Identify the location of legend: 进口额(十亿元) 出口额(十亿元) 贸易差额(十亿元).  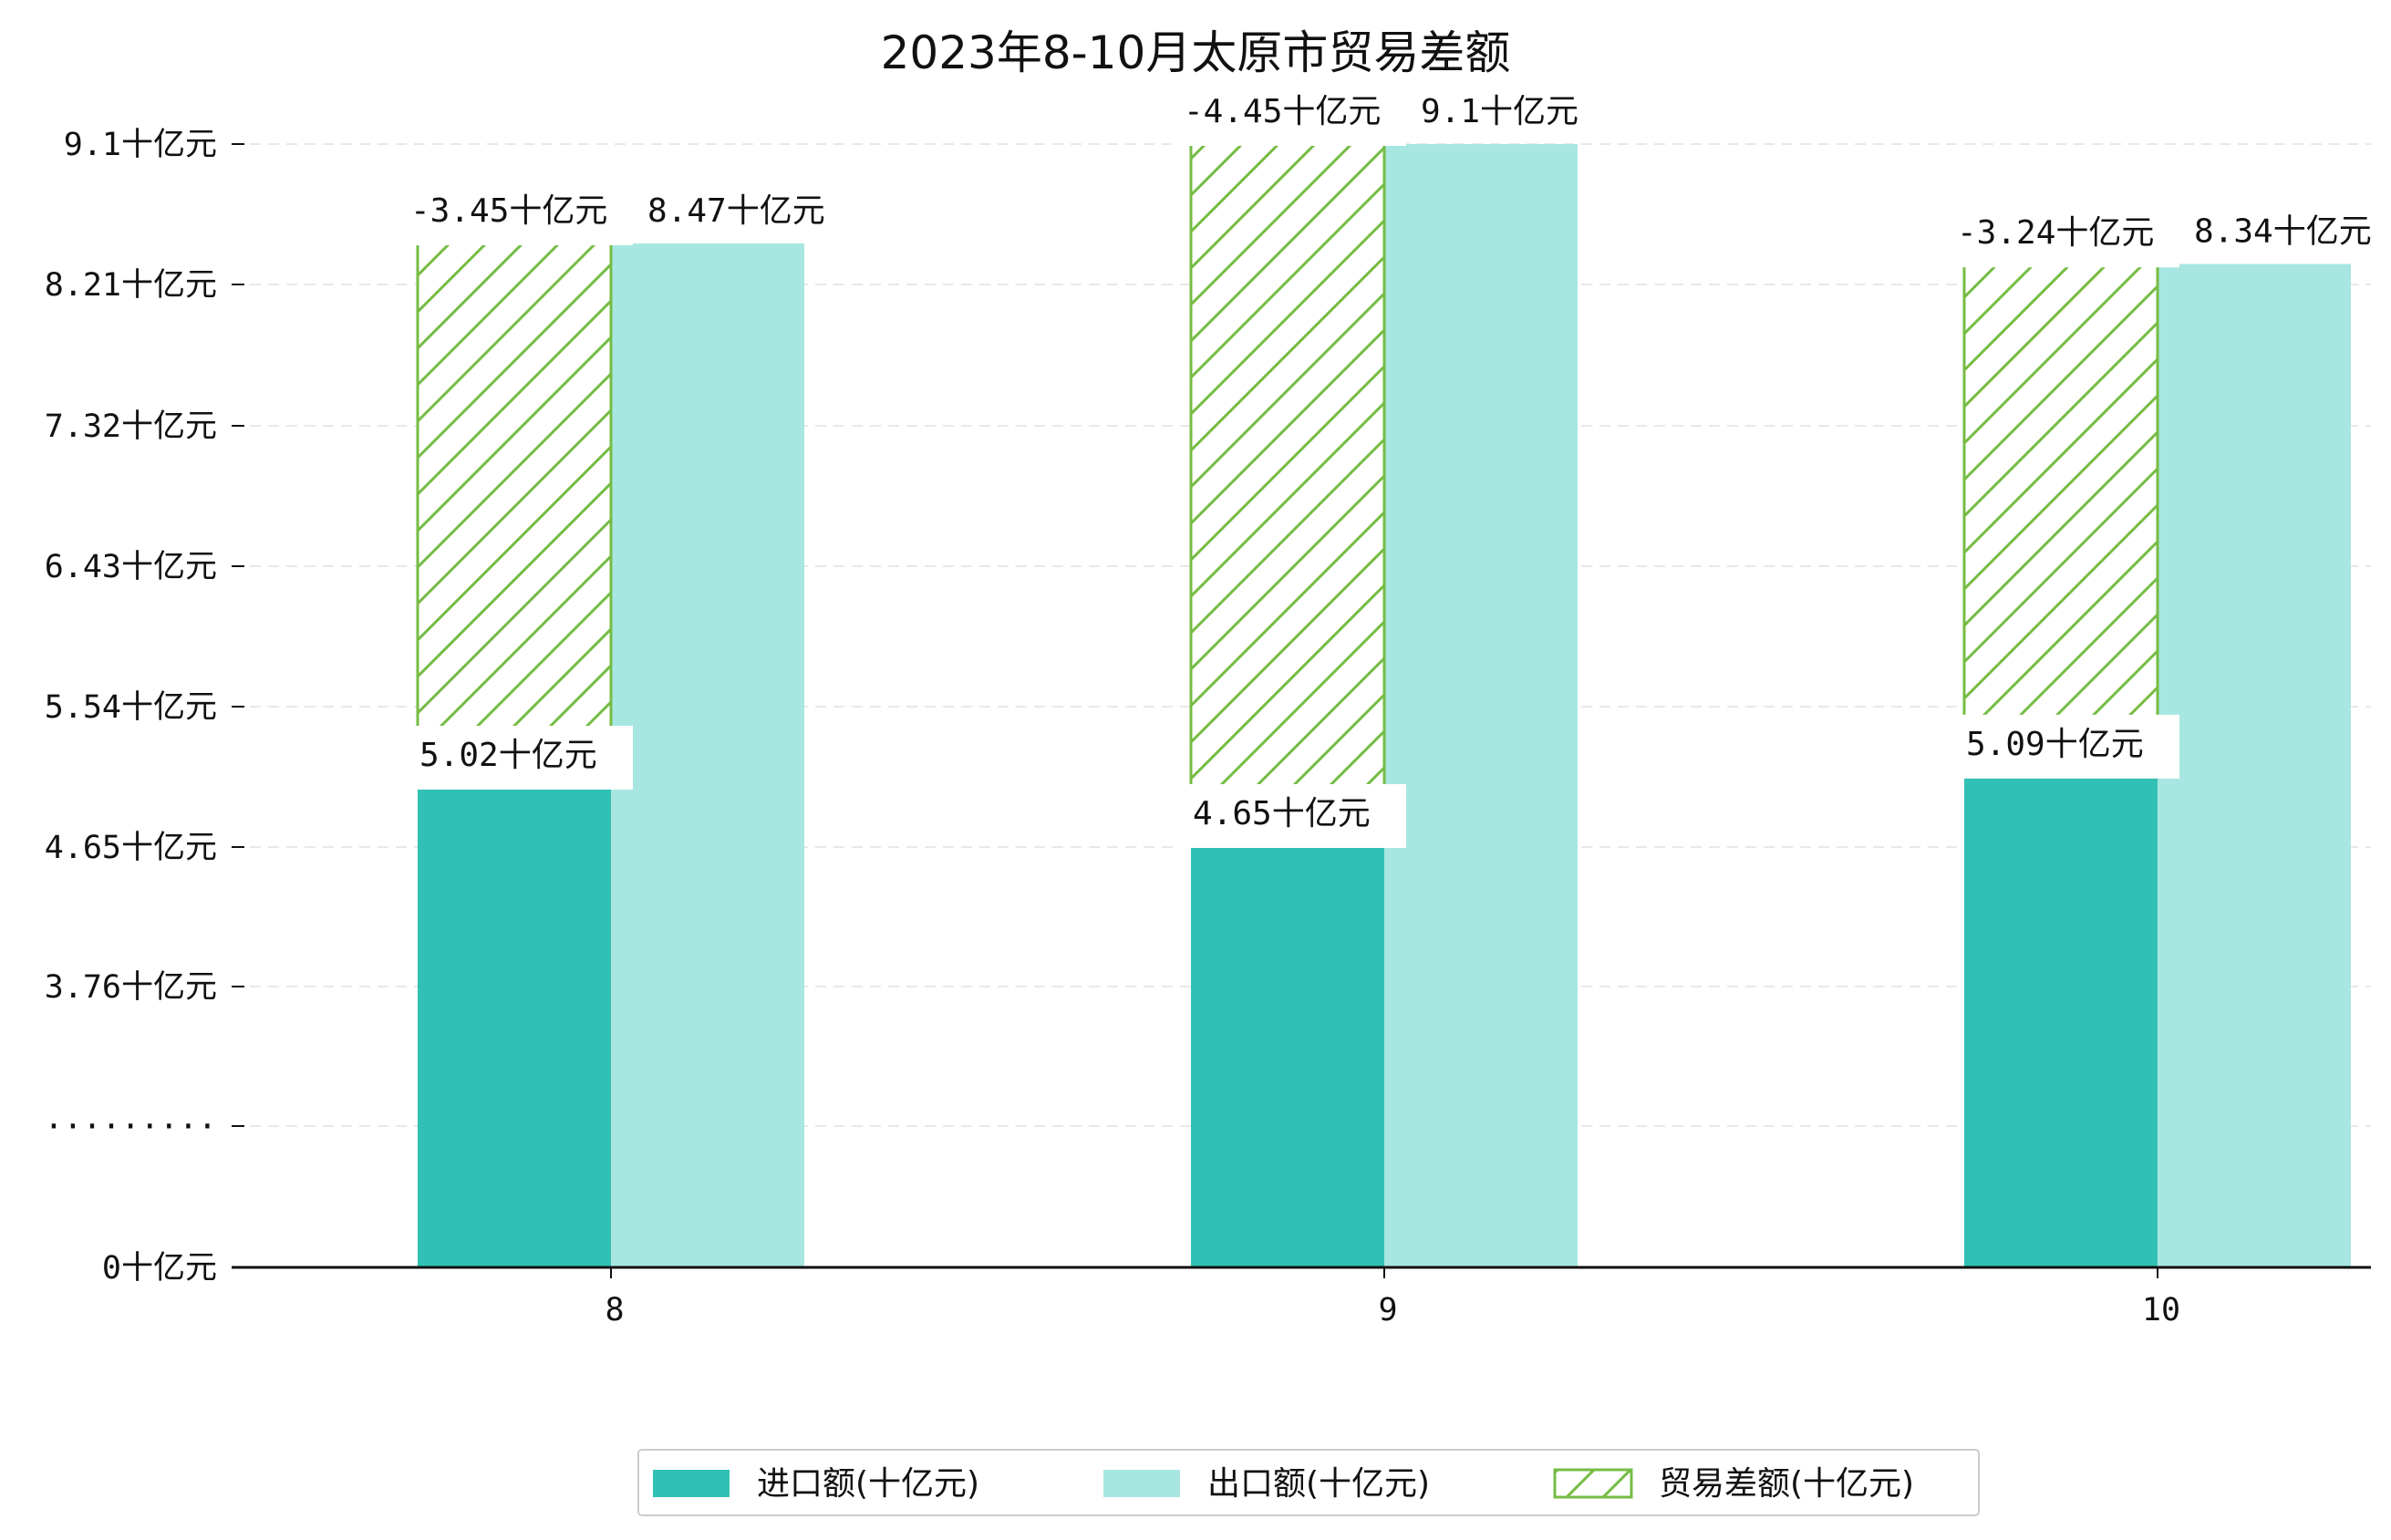
(1309, 1482).